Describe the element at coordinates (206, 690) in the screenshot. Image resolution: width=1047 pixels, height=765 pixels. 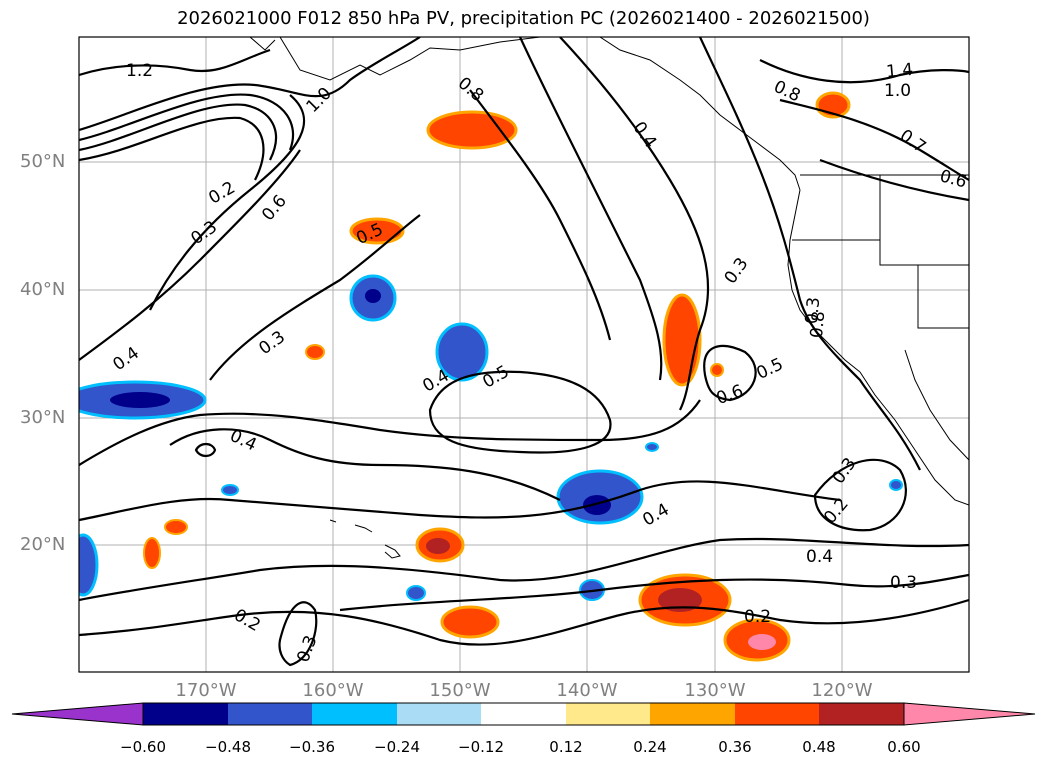
I see `lon-label-170w: 170°W` at that location.